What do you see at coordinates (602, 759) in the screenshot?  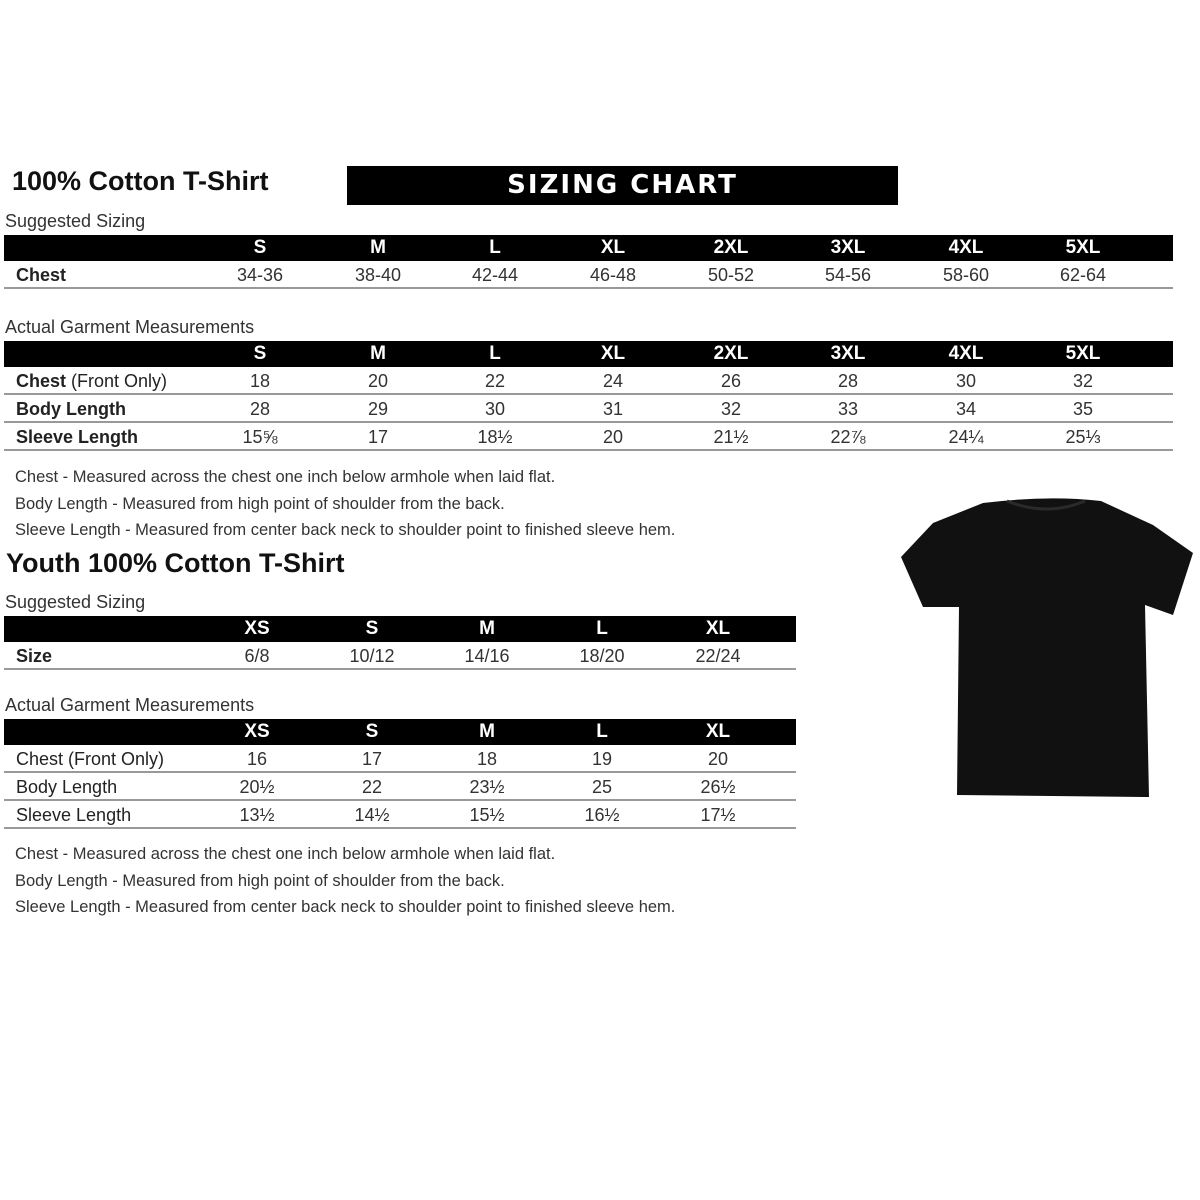 I see `table-cell: 19` at bounding box center [602, 759].